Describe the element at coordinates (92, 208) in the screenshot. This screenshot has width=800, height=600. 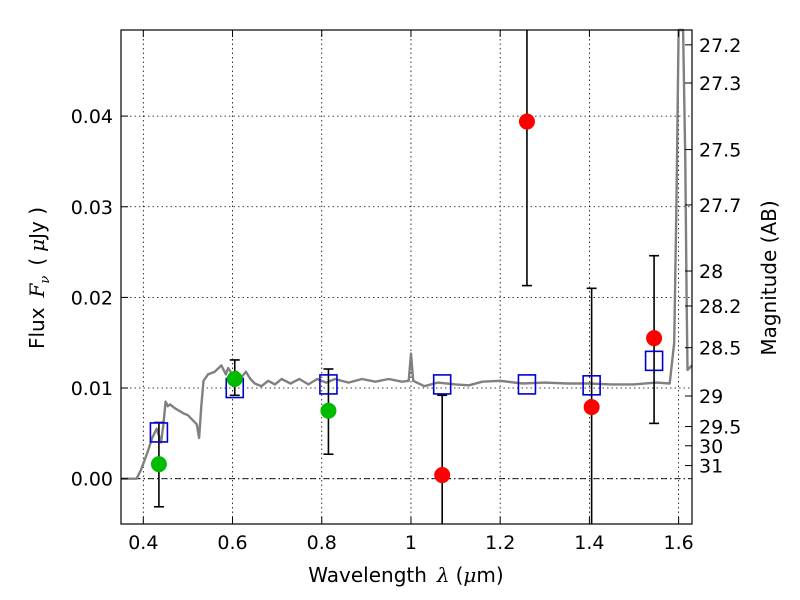
I see `y-tick-label: 0.03` at that location.